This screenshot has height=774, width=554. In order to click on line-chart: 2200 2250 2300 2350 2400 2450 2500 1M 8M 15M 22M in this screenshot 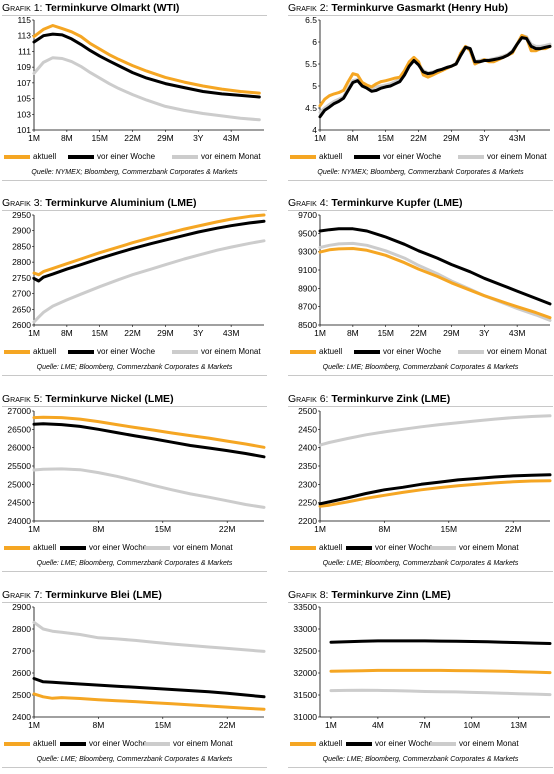, I will do `click(425, 470)`.